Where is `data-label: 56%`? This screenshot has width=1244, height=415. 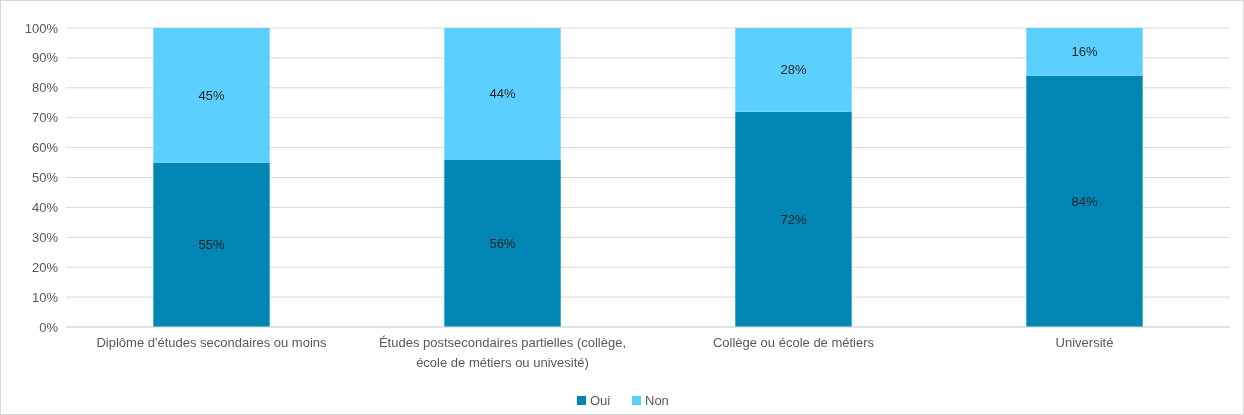
data-label: 56% is located at coordinates (502, 243).